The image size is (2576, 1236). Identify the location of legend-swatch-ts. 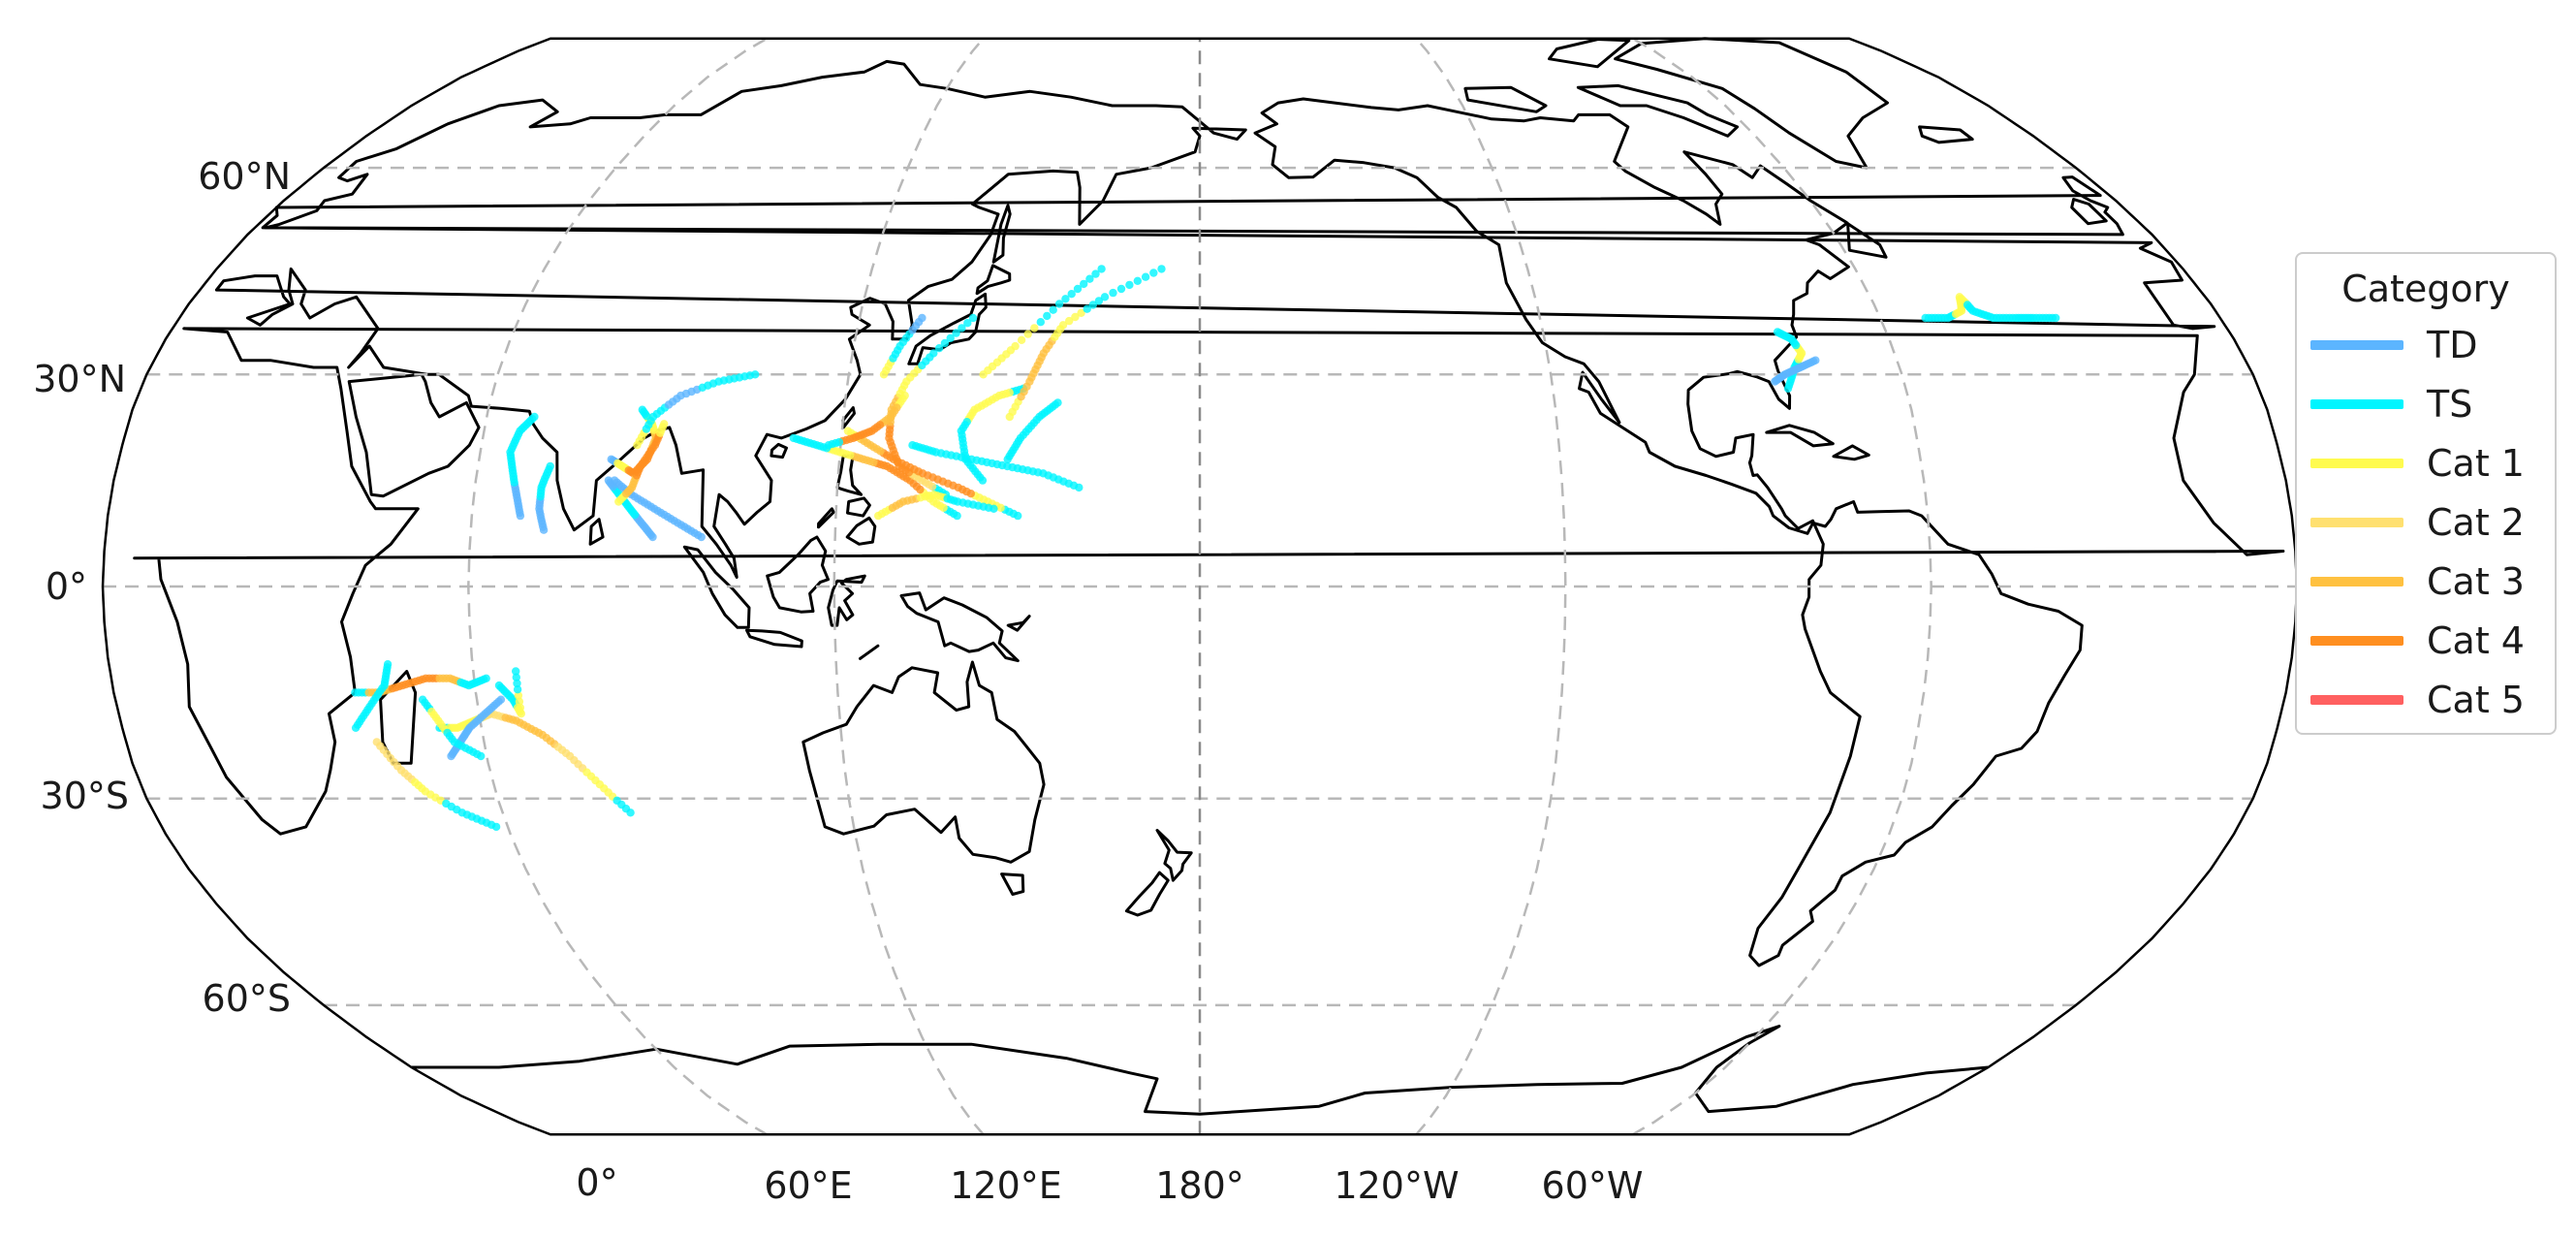
(2356, 404).